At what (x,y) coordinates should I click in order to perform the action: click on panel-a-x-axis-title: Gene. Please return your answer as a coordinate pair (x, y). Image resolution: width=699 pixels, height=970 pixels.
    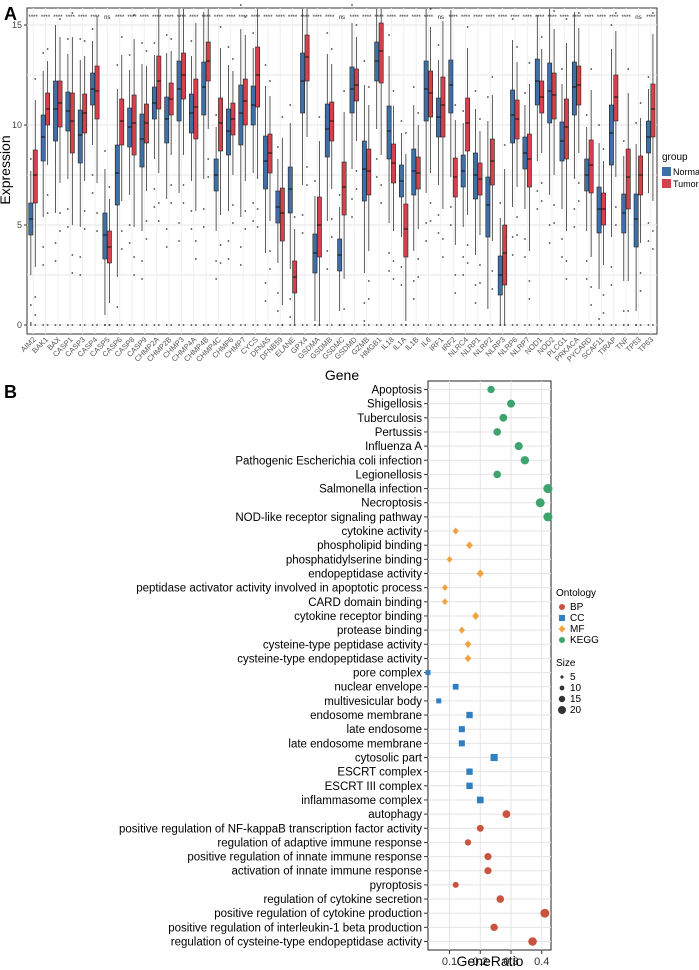
    Looking at the image, I should click on (342, 375).